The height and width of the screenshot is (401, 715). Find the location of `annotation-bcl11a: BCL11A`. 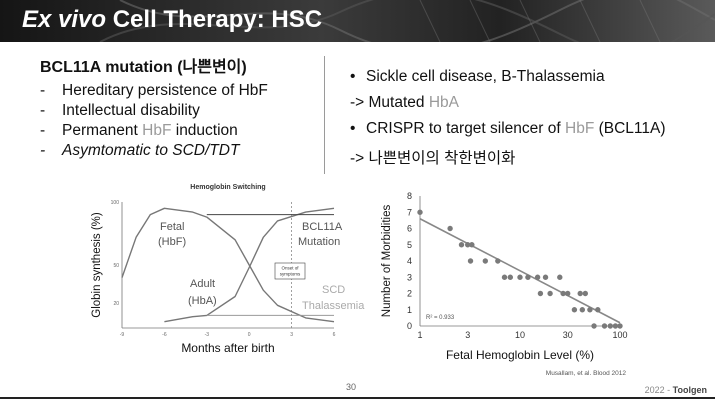

annotation-bcl11a: BCL11A is located at coordinates (322, 227).